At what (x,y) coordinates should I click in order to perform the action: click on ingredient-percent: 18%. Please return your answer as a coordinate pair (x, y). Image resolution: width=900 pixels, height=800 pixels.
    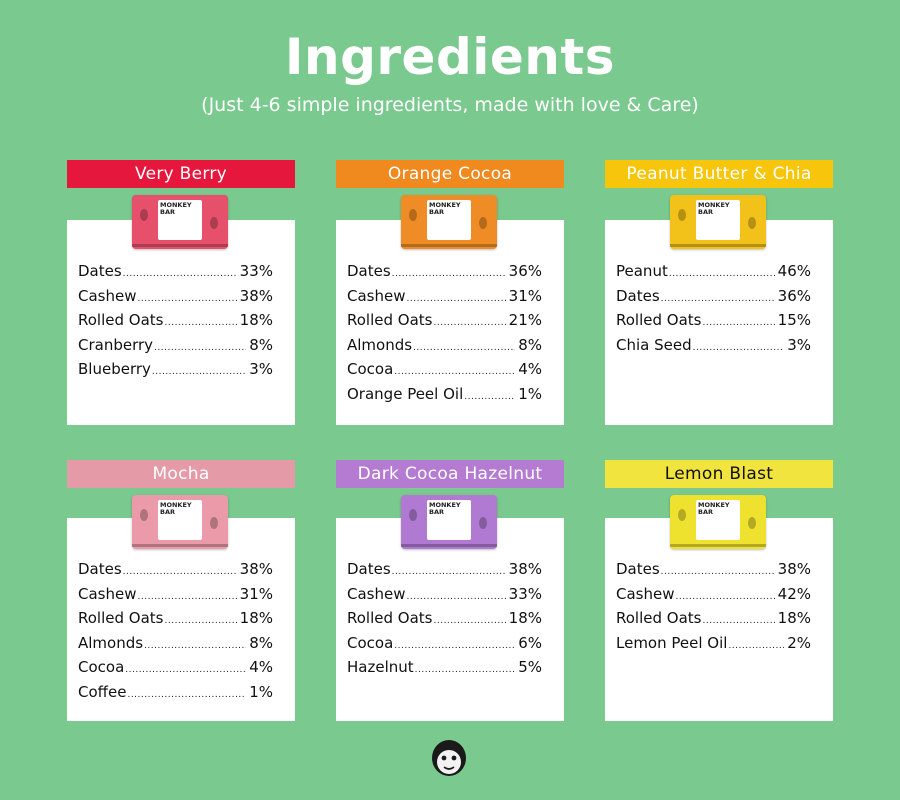
    Looking at the image, I should click on (256, 320).